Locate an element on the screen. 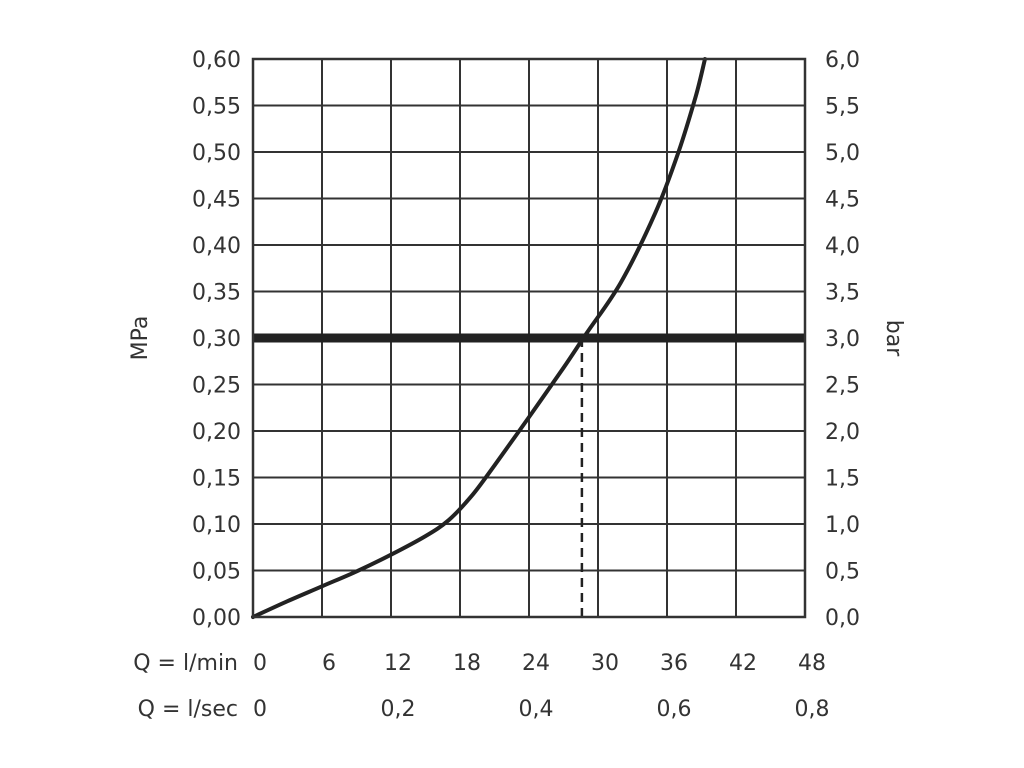  left-tick-label: 0,35 is located at coordinates (216, 293).